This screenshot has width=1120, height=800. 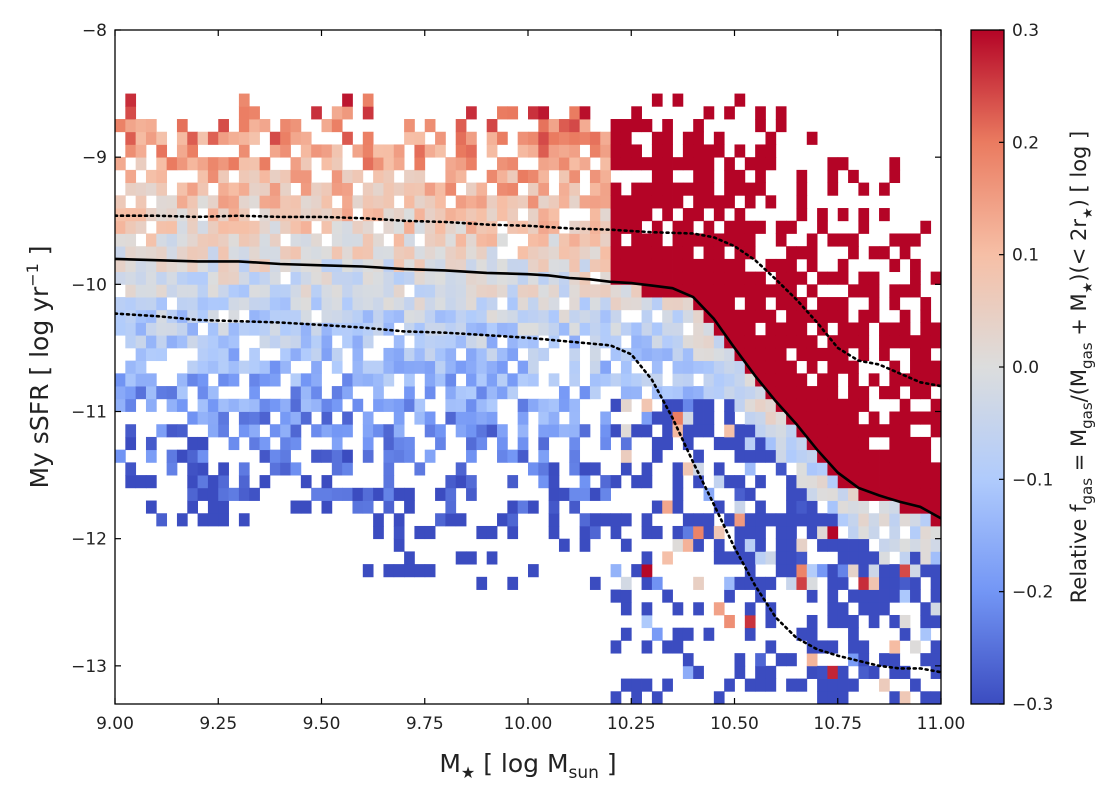 What do you see at coordinates (631, 724) in the screenshot?
I see `x-tick-label: 10.25` at bounding box center [631, 724].